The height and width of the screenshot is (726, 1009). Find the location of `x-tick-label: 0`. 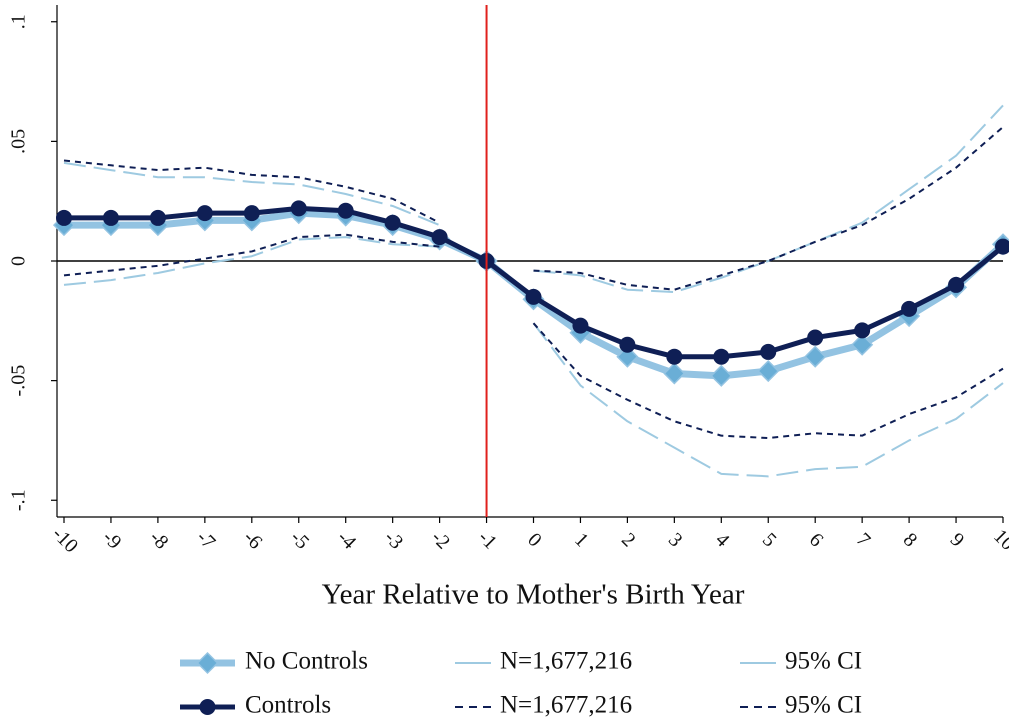

x-tick-label: 0 is located at coordinates (534, 540).